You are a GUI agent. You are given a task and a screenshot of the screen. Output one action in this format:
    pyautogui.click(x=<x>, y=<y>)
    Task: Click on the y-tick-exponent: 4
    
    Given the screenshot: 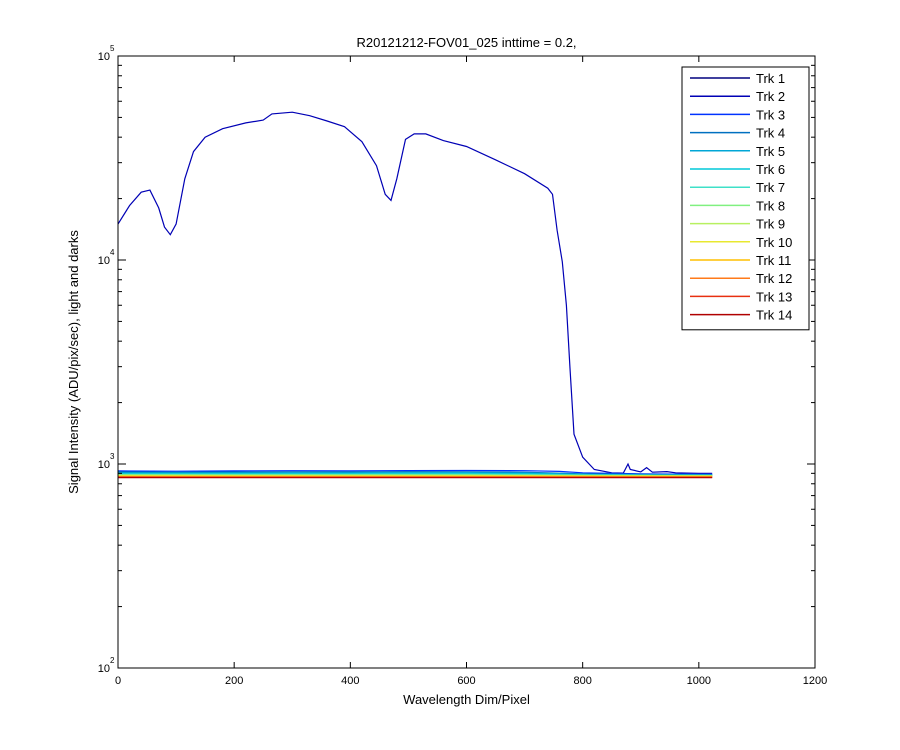 What is the action you would take?
    pyautogui.click(x=112, y=252)
    